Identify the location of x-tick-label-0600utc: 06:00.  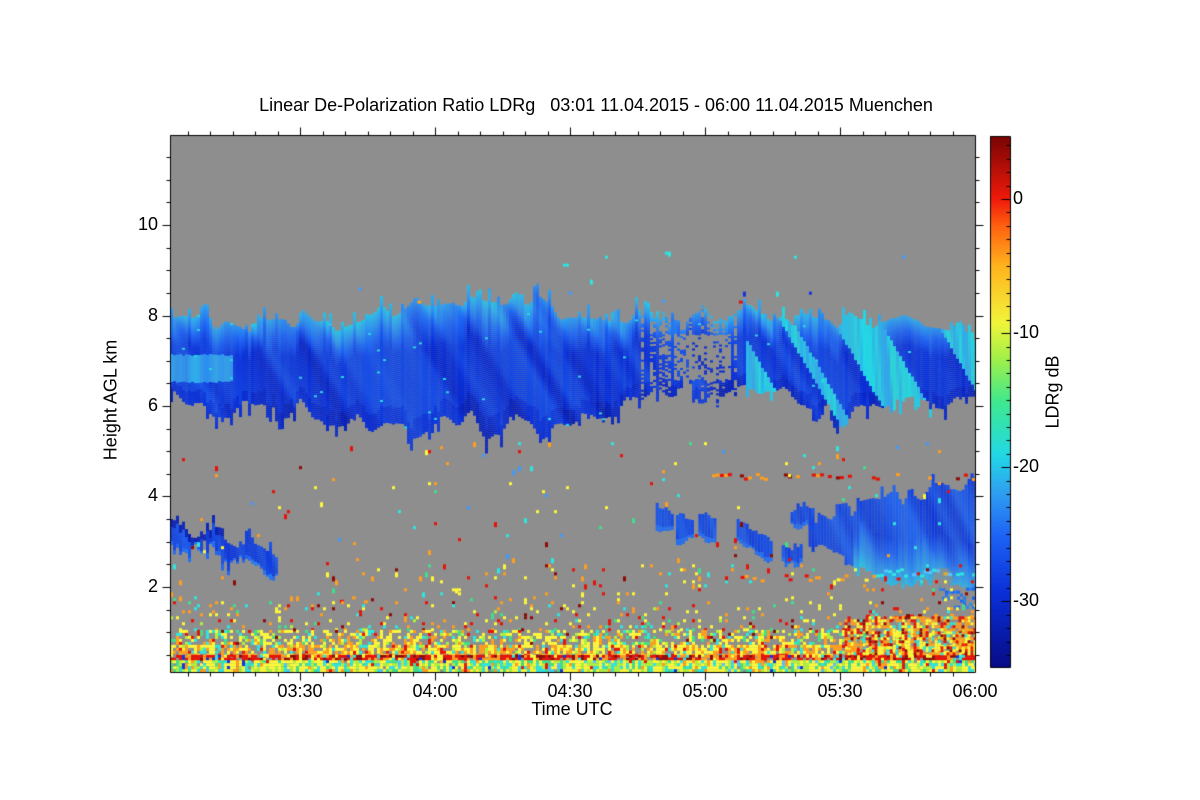
(975, 691).